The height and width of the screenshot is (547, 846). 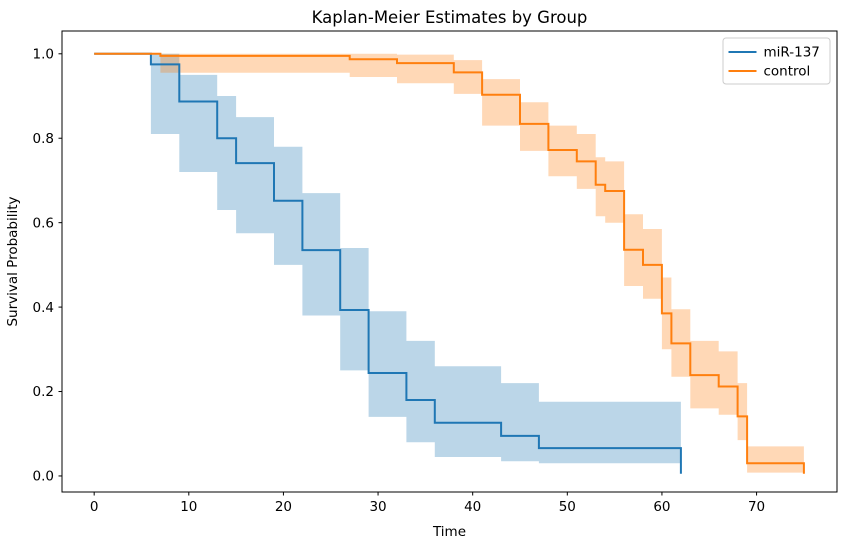 What do you see at coordinates (43, 223) in the screenshot?
I see `y-tick-label-0.6: 0.6` at bounding box center [43, 223].